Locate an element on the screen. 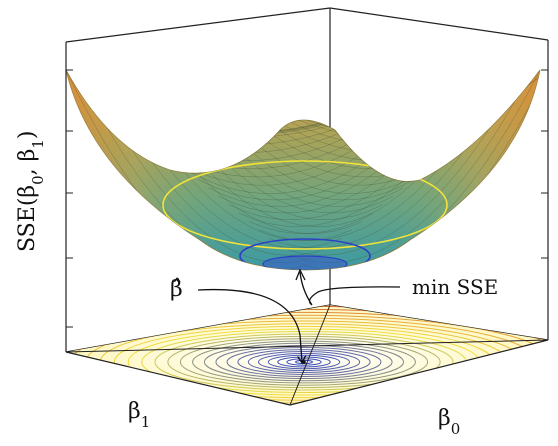 This screenshot has width=558, height=446. minimum-point is located at coordinates (304, 362).